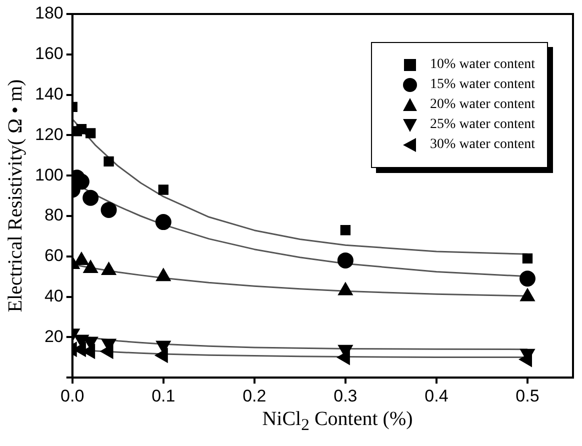 This screenshot has height=446, width=582. What do you see at coordinates (49, 13) in the screenshot?
I see `y-tick-label: 180` at bounding box center [49, 13].